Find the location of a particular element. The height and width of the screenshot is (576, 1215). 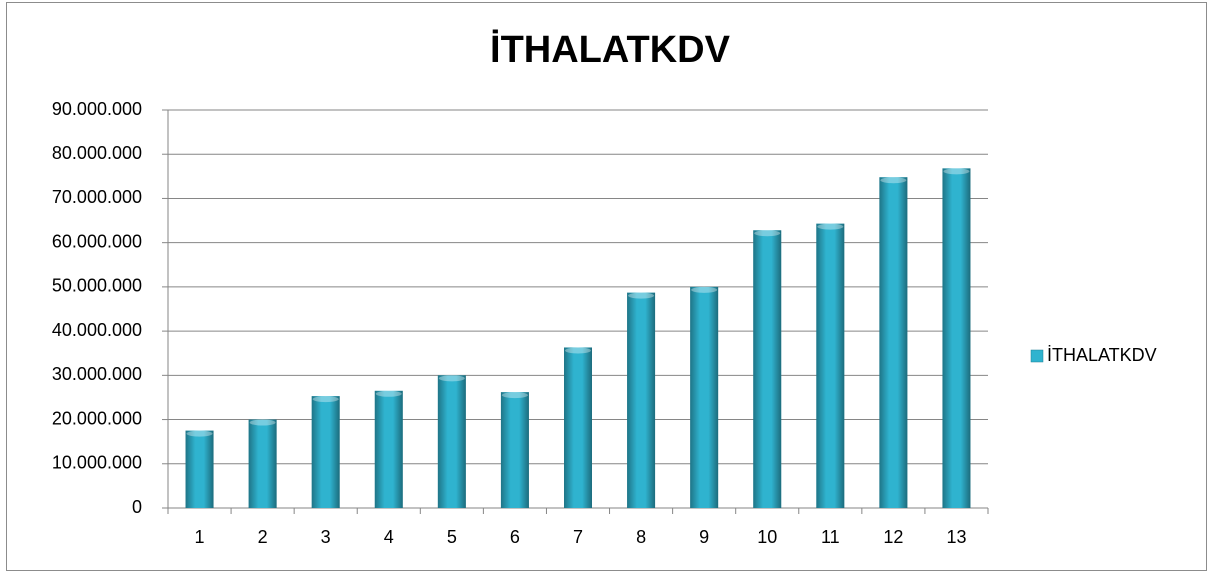

x-tick-label: 13 is located at coordinates (956, 537).